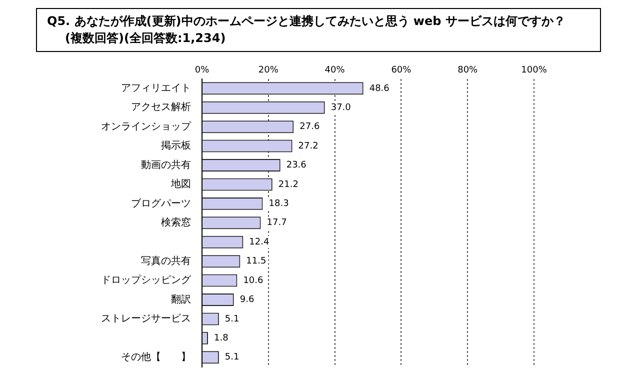 This screenshot has height=389, width=637. What do you see at coordinates (288, 185) in the screenshot?
I see `data-label: 21.2` at bounding box center [288, 185].